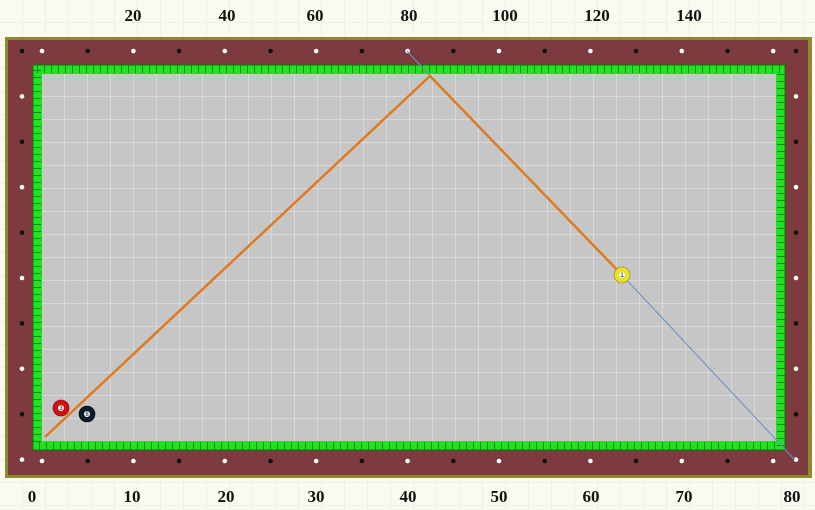  What do you see at coordinates (505, 15) in the screenshot?
I see `scale-label: 100` at bounding box center [505, 15].